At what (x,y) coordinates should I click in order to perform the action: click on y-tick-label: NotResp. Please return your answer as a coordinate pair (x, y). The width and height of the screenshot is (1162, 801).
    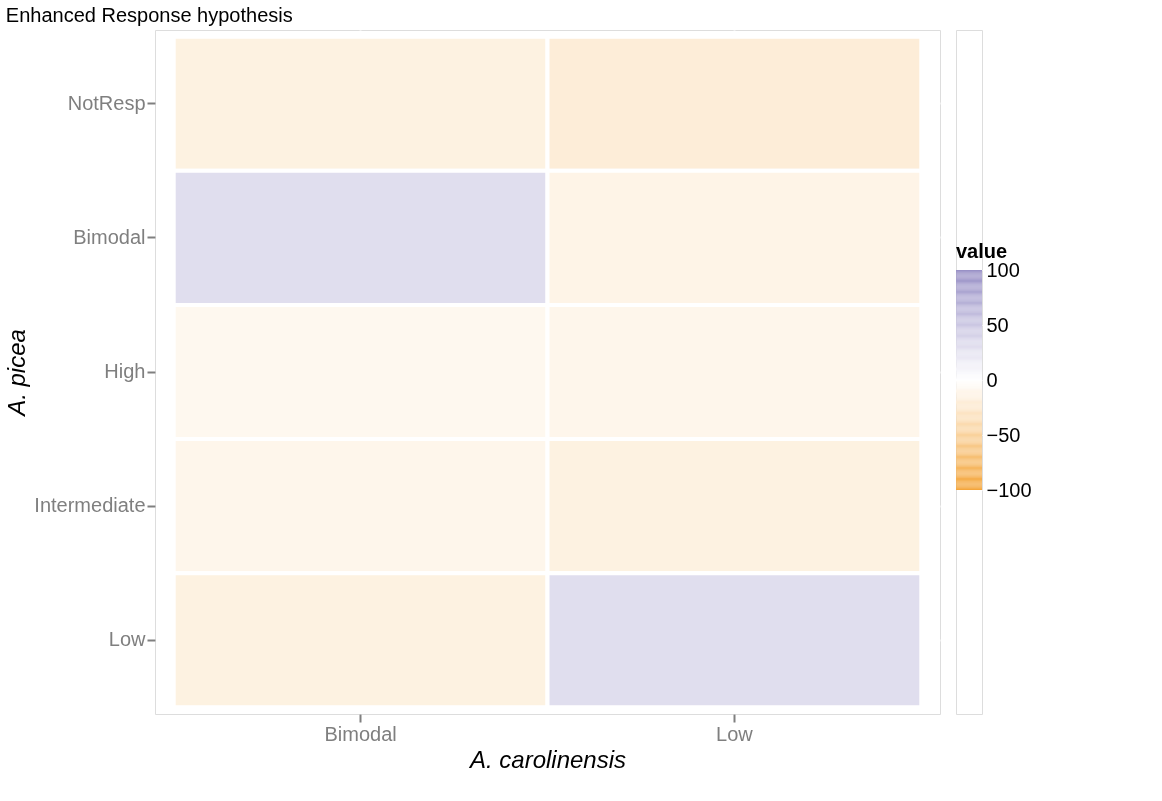
    Looking at the image, I should click on (106, 102).